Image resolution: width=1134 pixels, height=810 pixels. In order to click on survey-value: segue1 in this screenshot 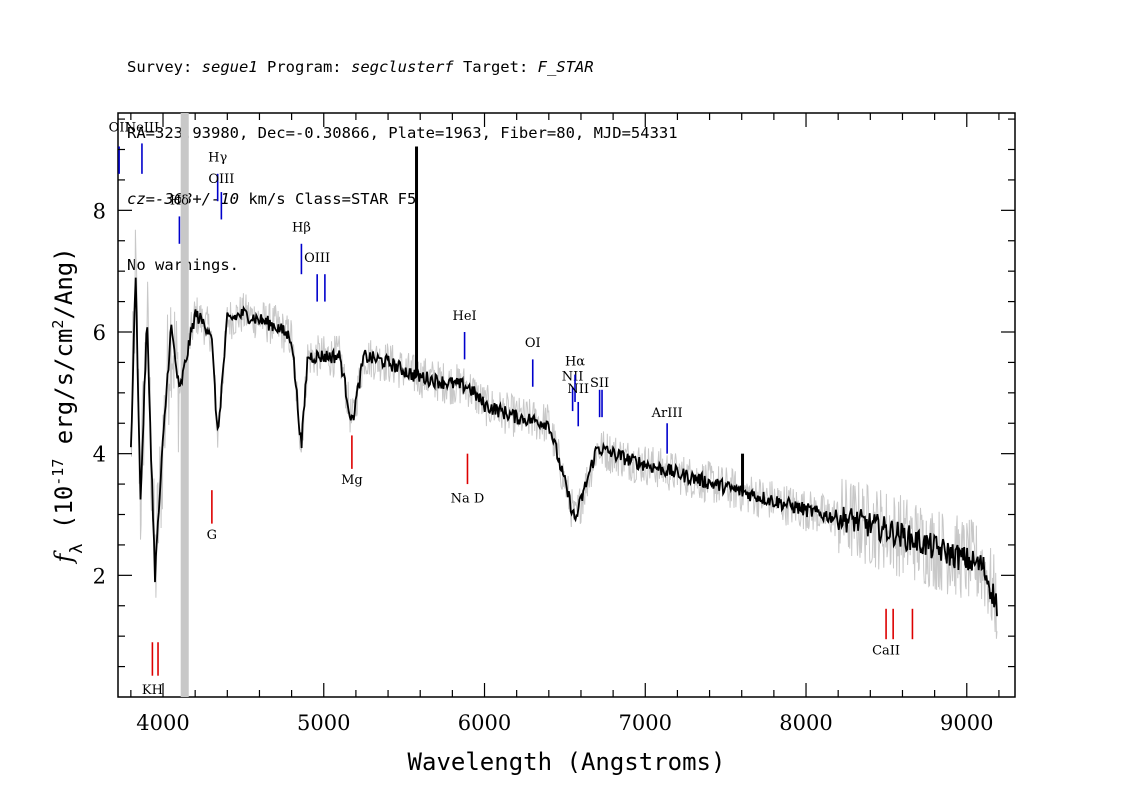, I will do `click(229, 67)`.